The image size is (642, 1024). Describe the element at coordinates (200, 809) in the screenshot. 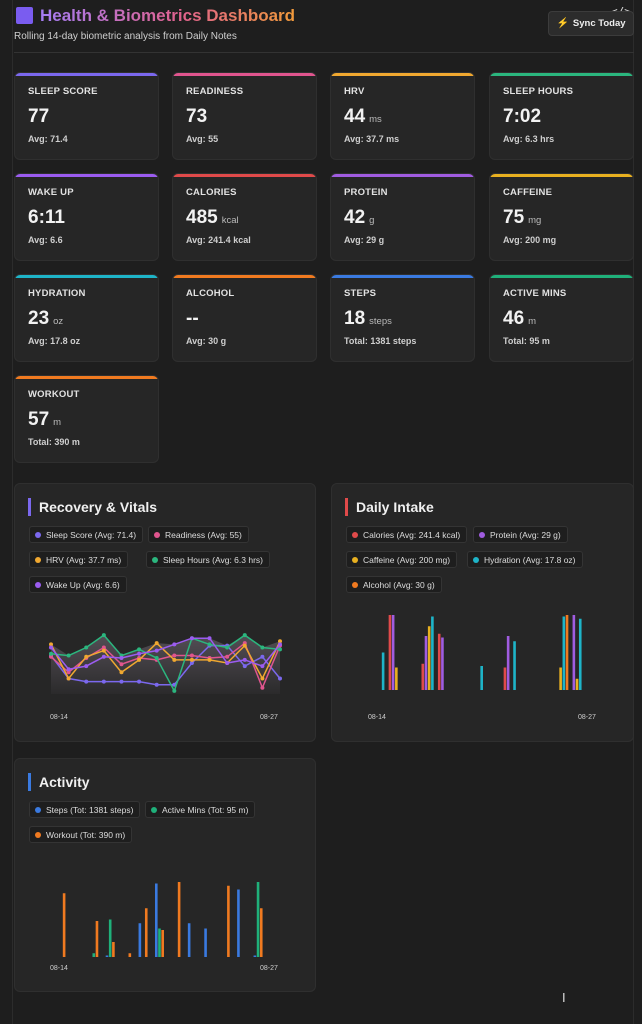

I see `legend-item: Active Mins (Tot: 95 m)` at that location.